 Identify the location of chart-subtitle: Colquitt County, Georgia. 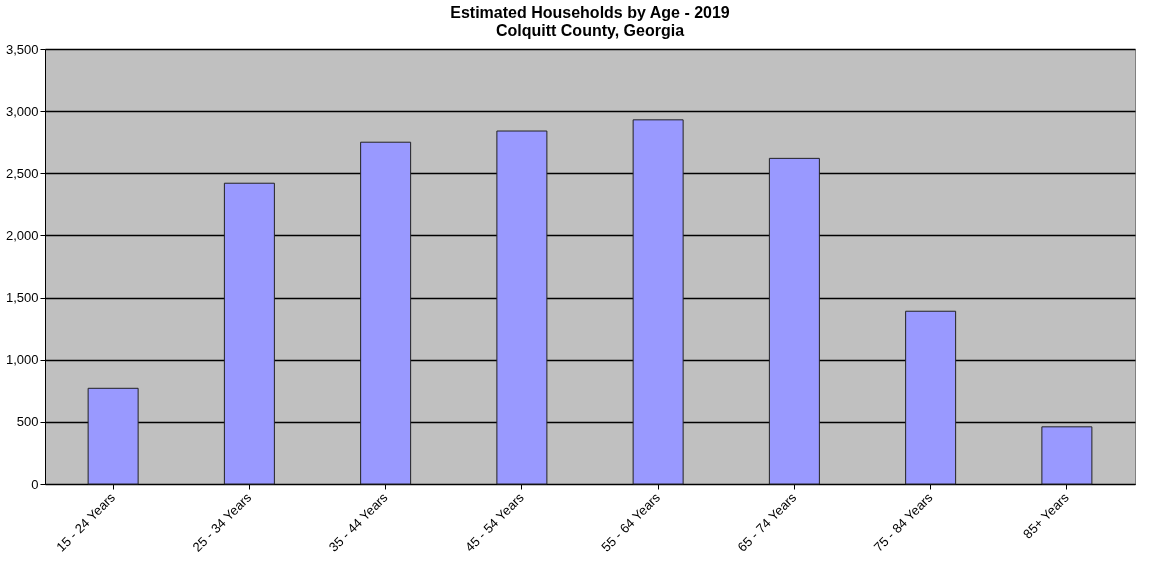
(590, 30).